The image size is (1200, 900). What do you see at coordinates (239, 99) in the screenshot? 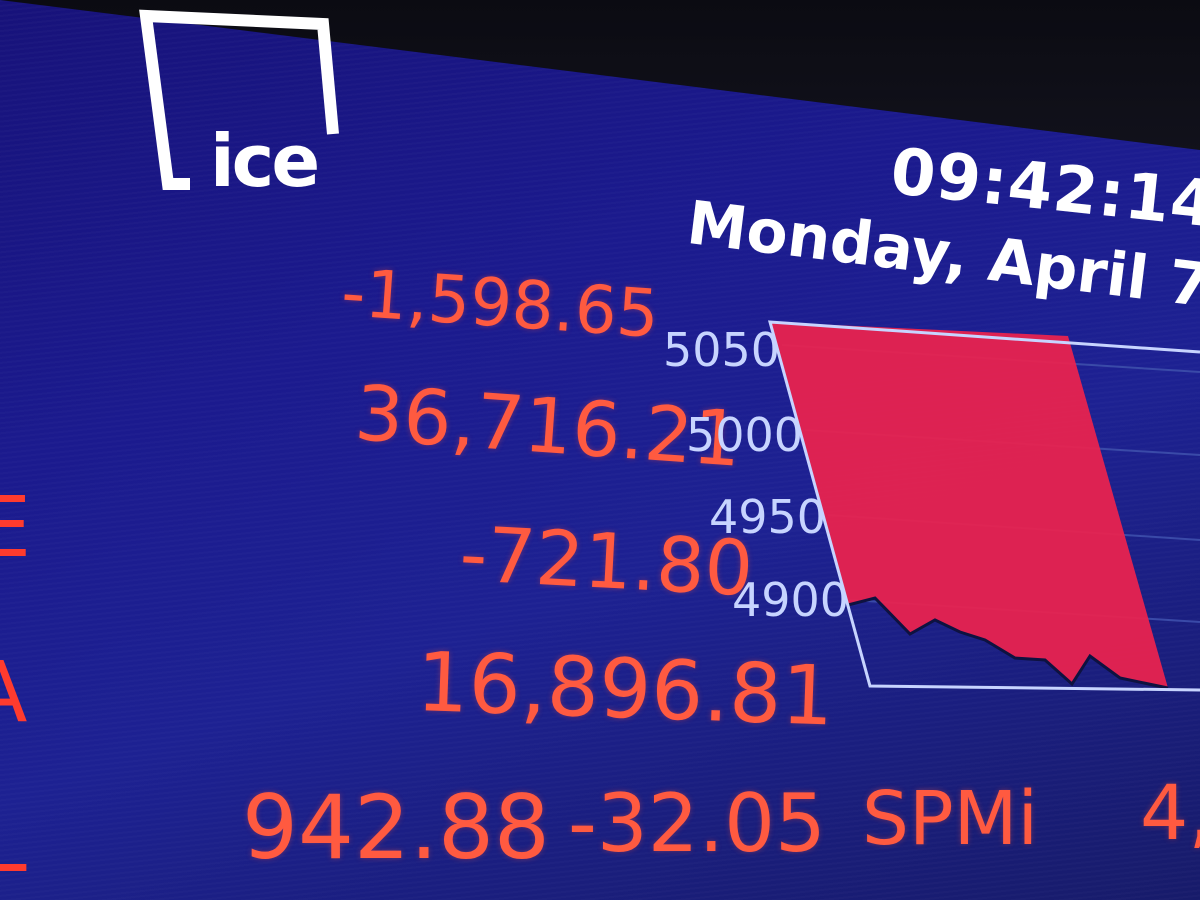
I see `ice-logo-icon` at bounding box center [239, 99].